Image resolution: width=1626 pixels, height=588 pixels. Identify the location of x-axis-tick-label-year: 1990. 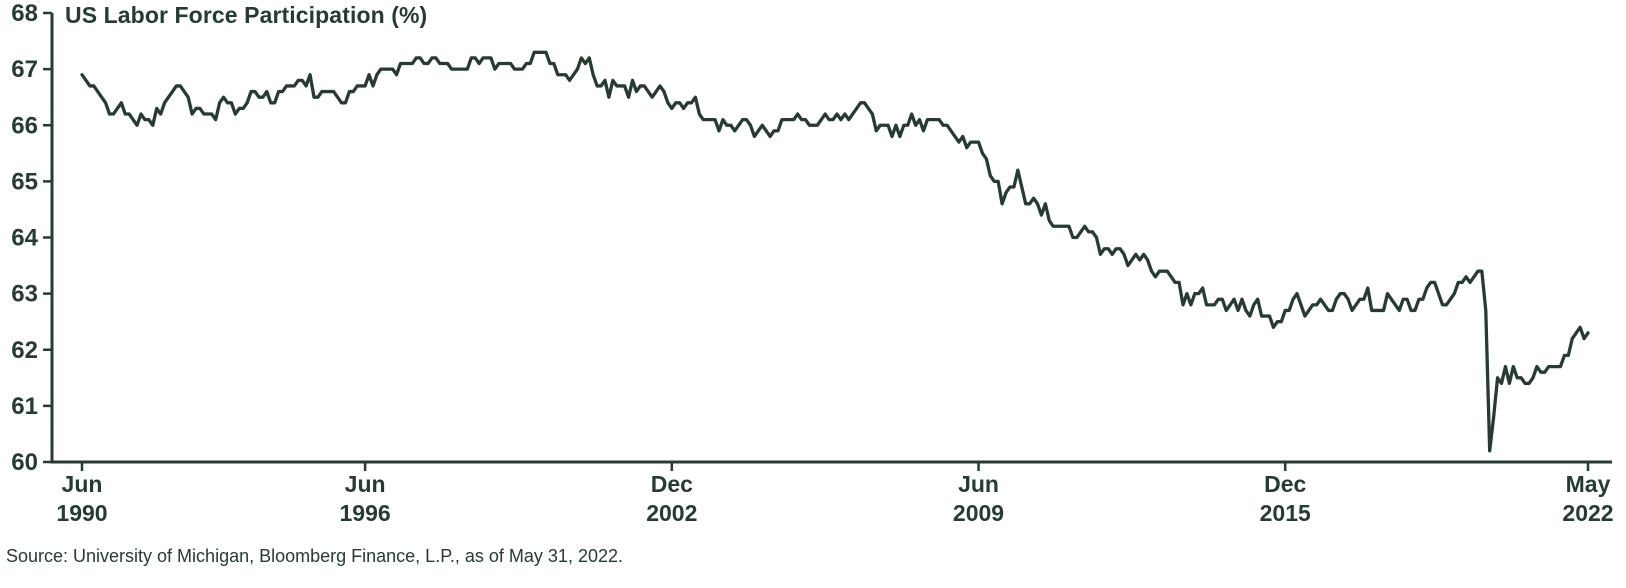
(81, 513).